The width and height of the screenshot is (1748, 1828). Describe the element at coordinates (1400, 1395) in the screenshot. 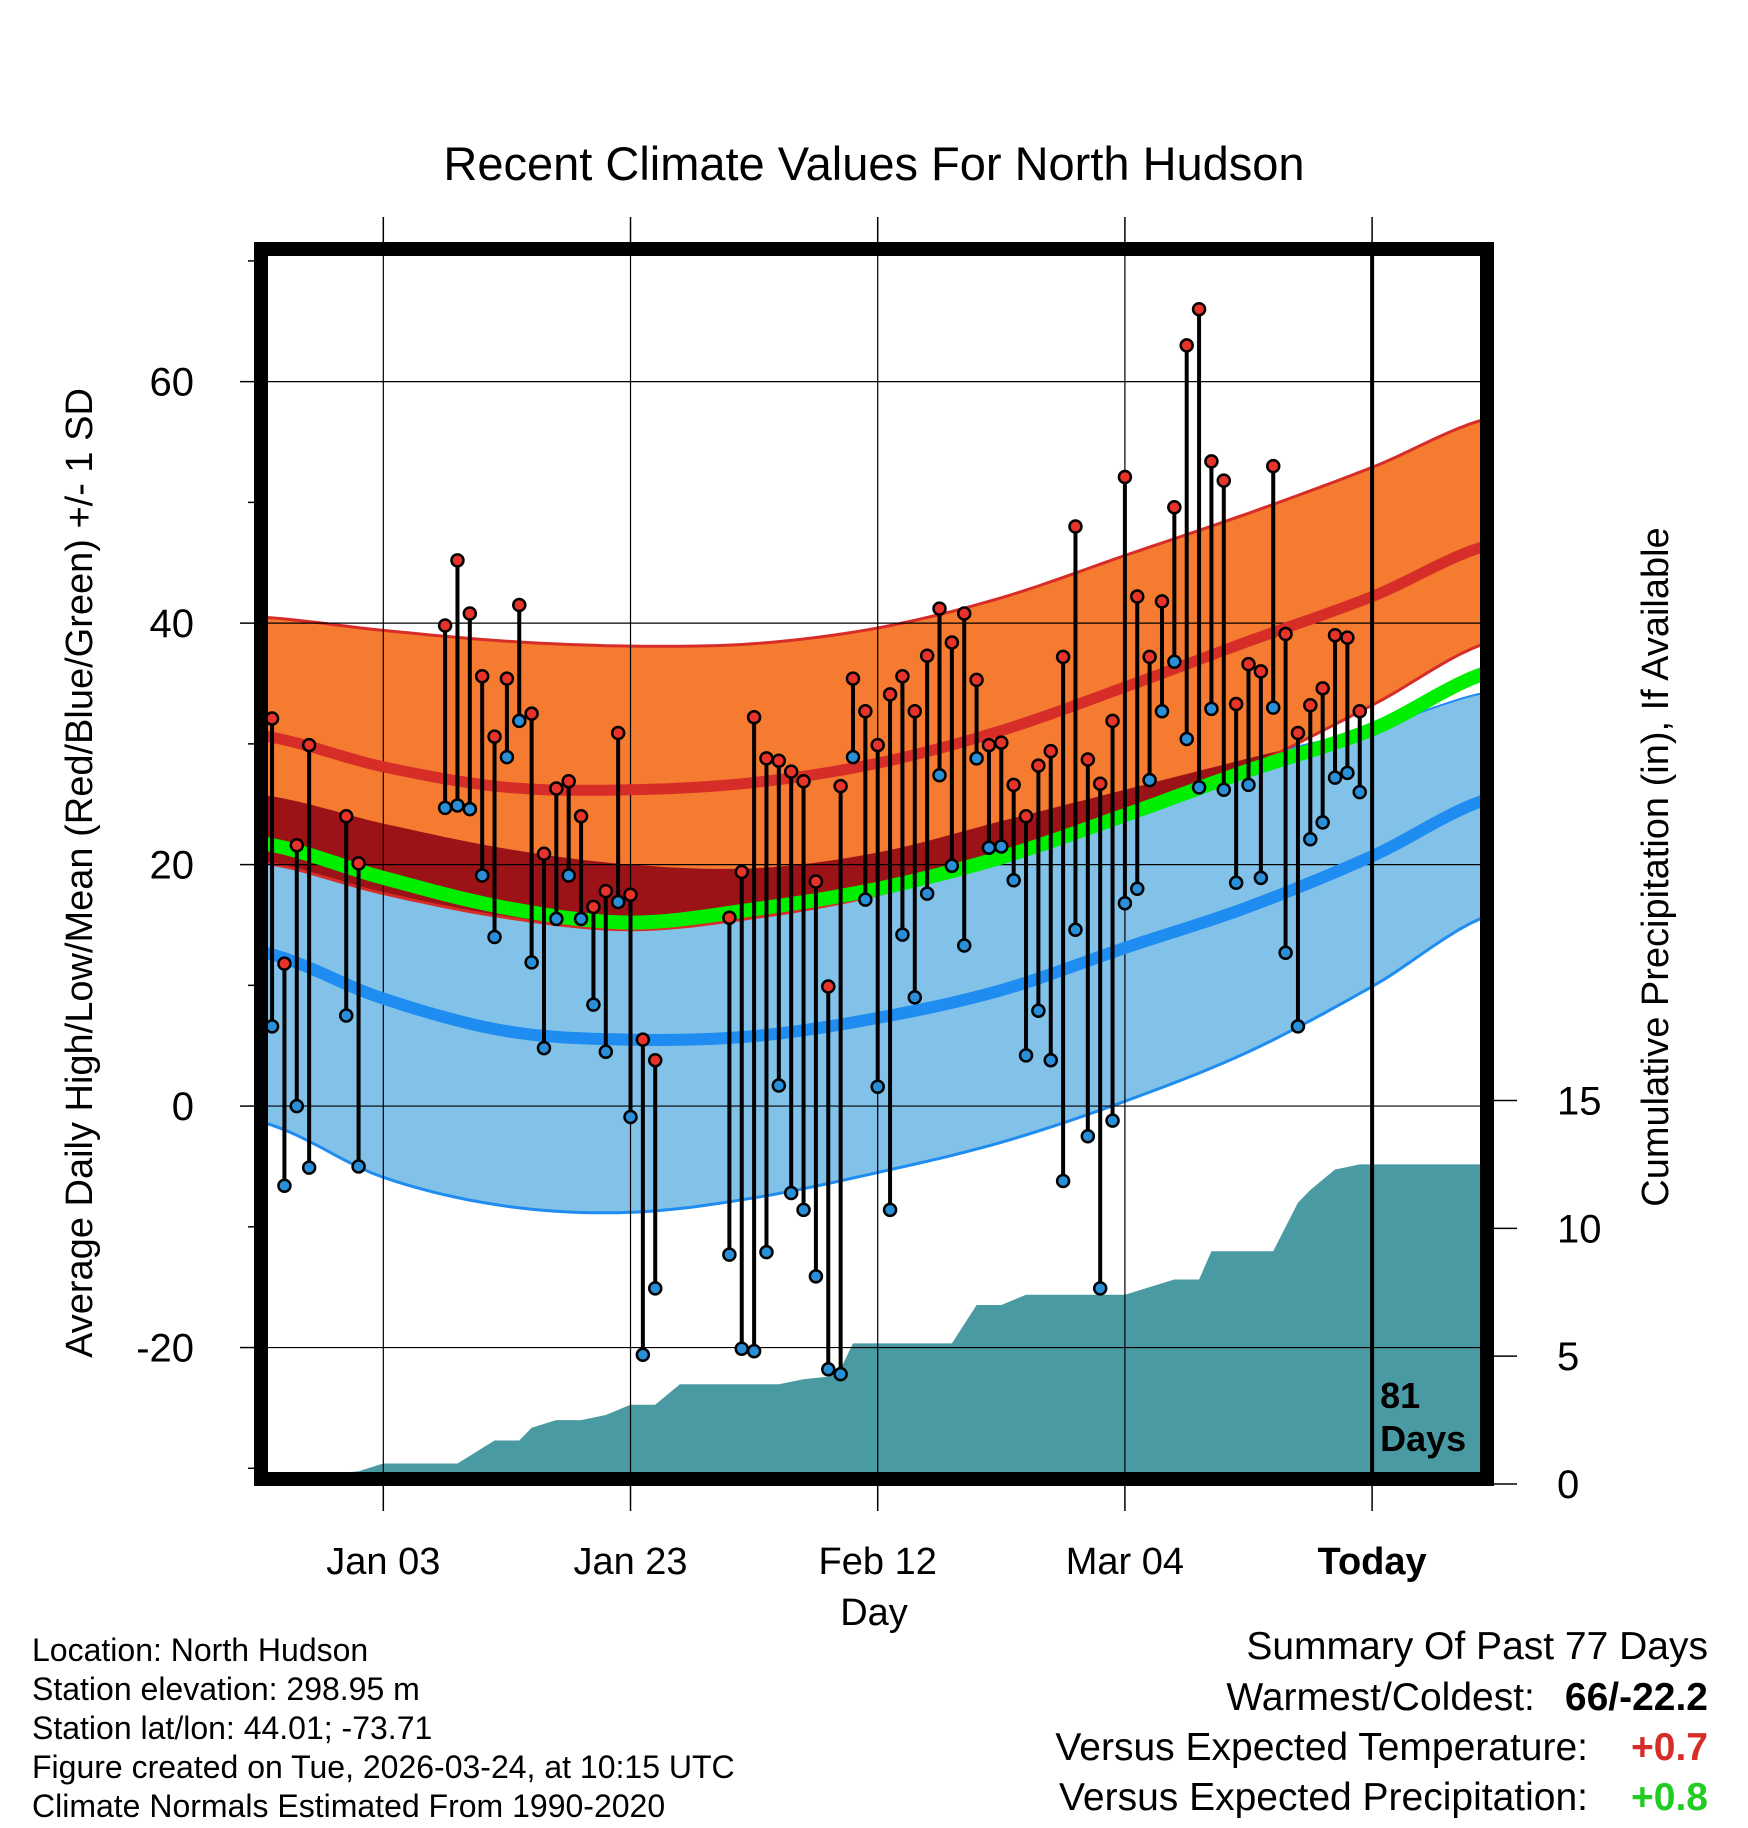

I see `days-count-label: 81` at that location.